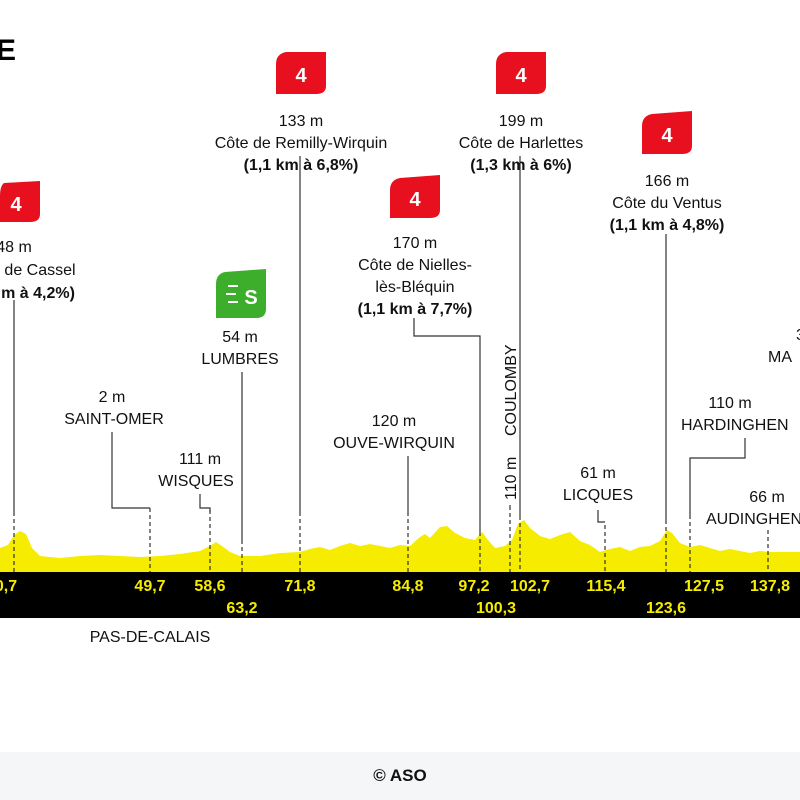 This screenshot has width=800, height=800. What do you see at coordinates (239, 359) in the screenshot?
I see `sprint-name: LUMBRES` at bounding box center [239, 359].